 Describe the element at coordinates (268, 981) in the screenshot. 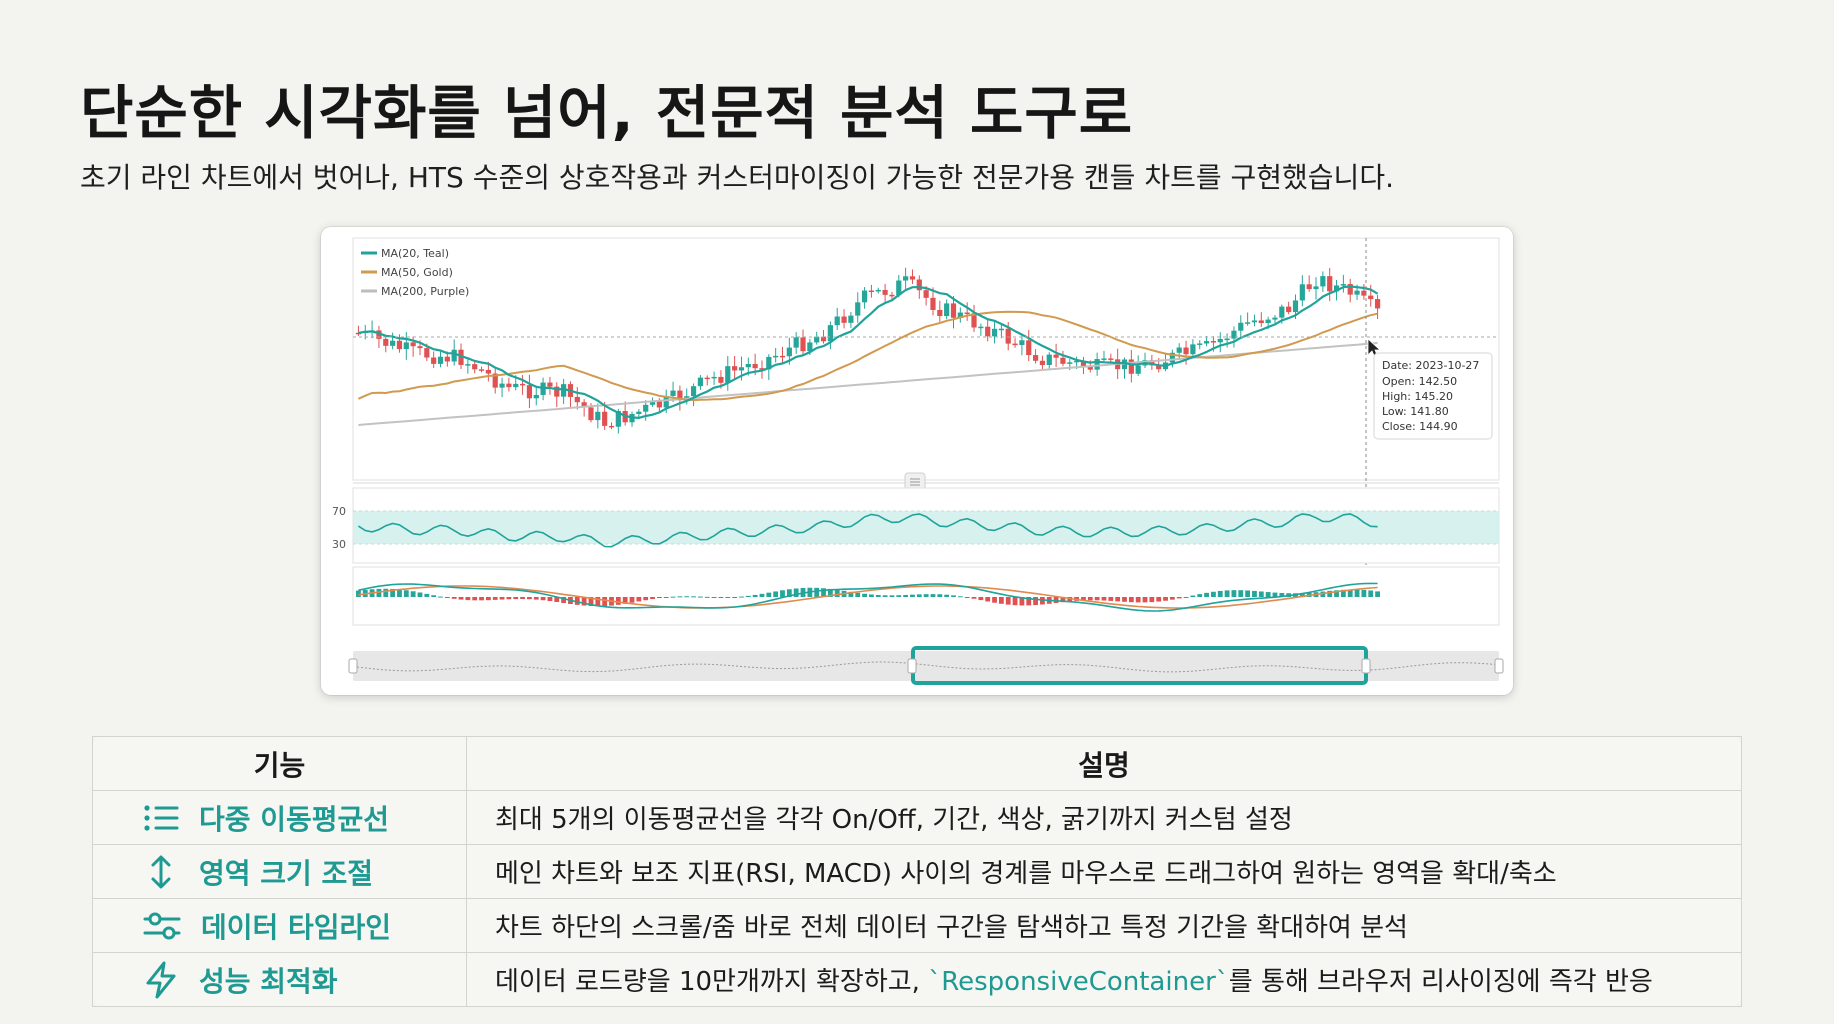

I see `feature-name: 성능 최적화` at that location.